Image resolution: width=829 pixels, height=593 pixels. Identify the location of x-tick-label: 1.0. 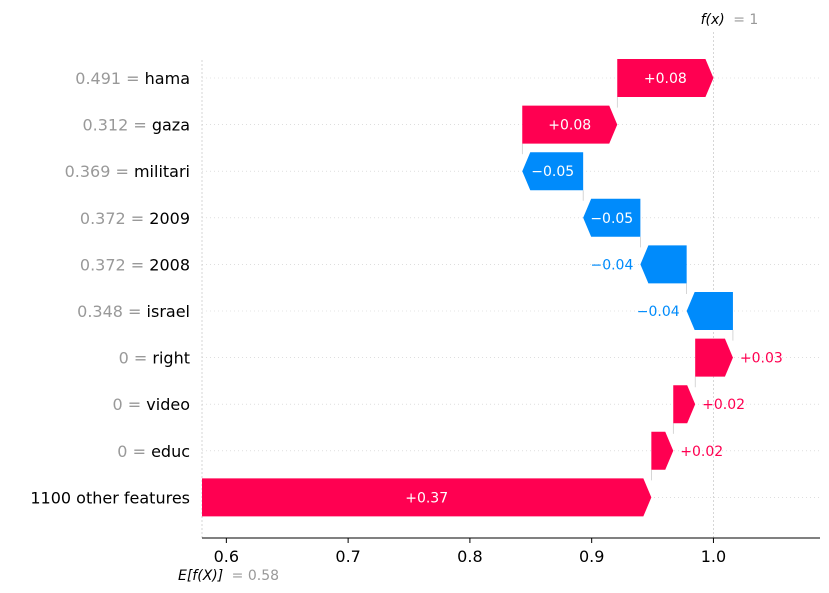
(713, 556).